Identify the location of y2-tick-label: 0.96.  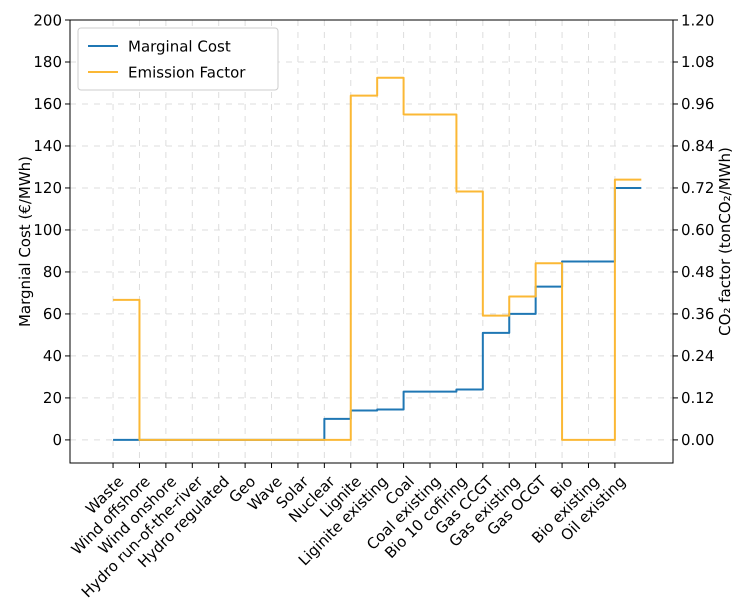
(697, 104).